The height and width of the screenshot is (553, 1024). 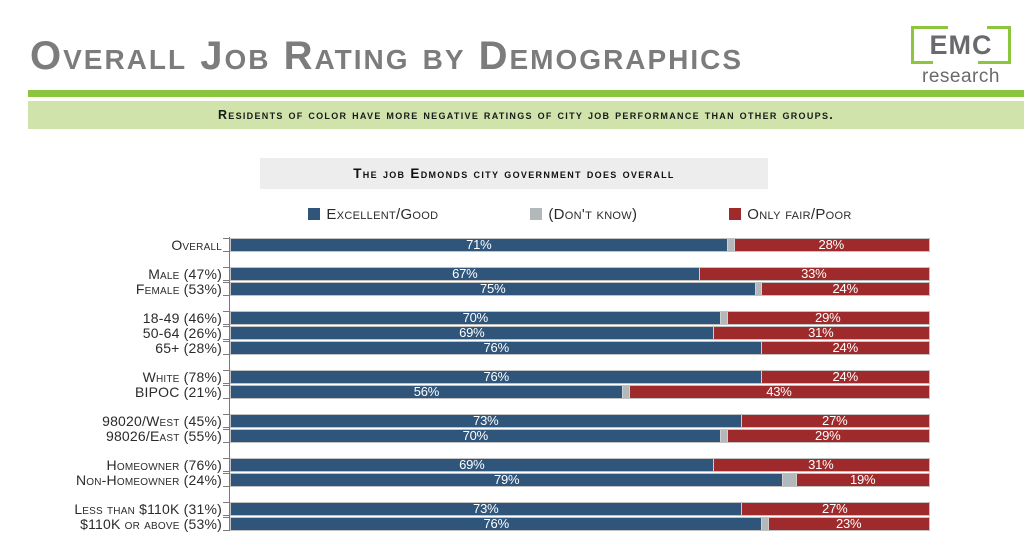 I want to click on value-label: 24%, so click(x=845, y=376).